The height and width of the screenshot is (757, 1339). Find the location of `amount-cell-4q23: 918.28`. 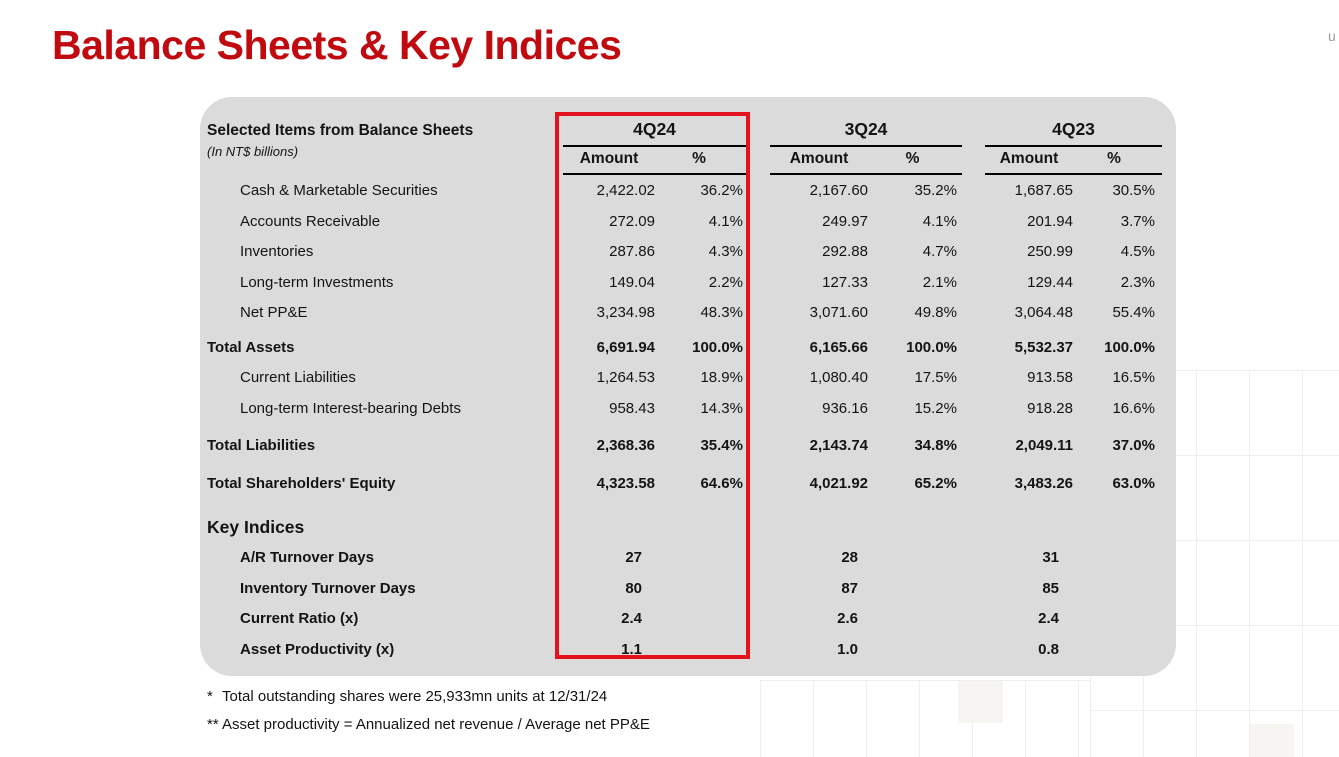

amount-cell-4q23: 918.28 is located at coordinates (1050, 408).